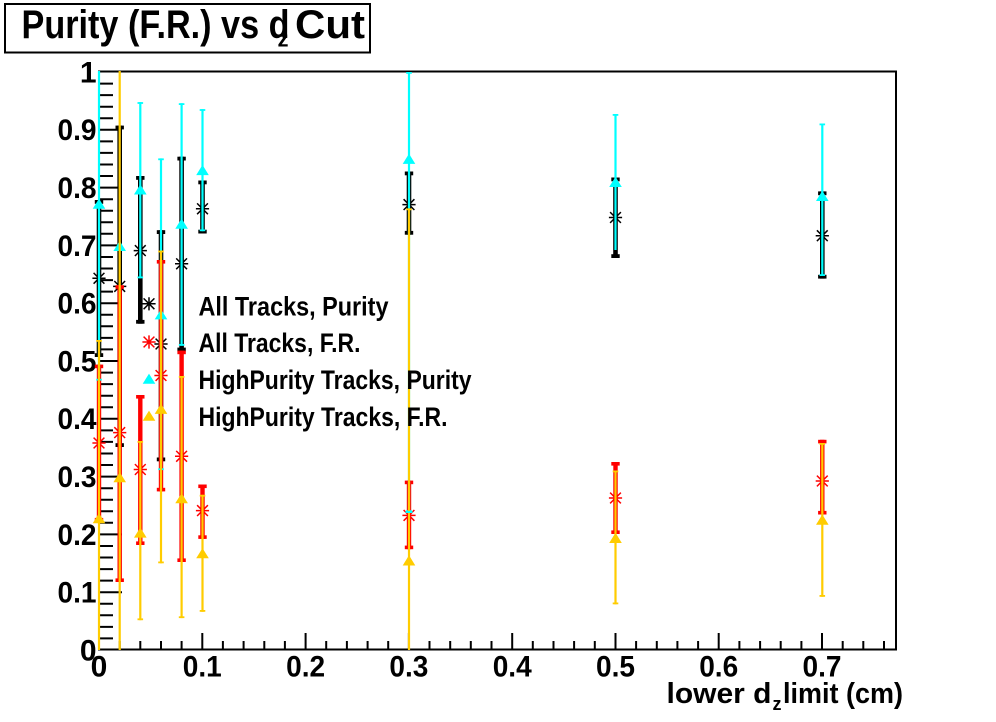  Describe the element at coordinates (156, 25) in the screenshot. I see `svg-text: Purity (F.R.) vs d` at that location.